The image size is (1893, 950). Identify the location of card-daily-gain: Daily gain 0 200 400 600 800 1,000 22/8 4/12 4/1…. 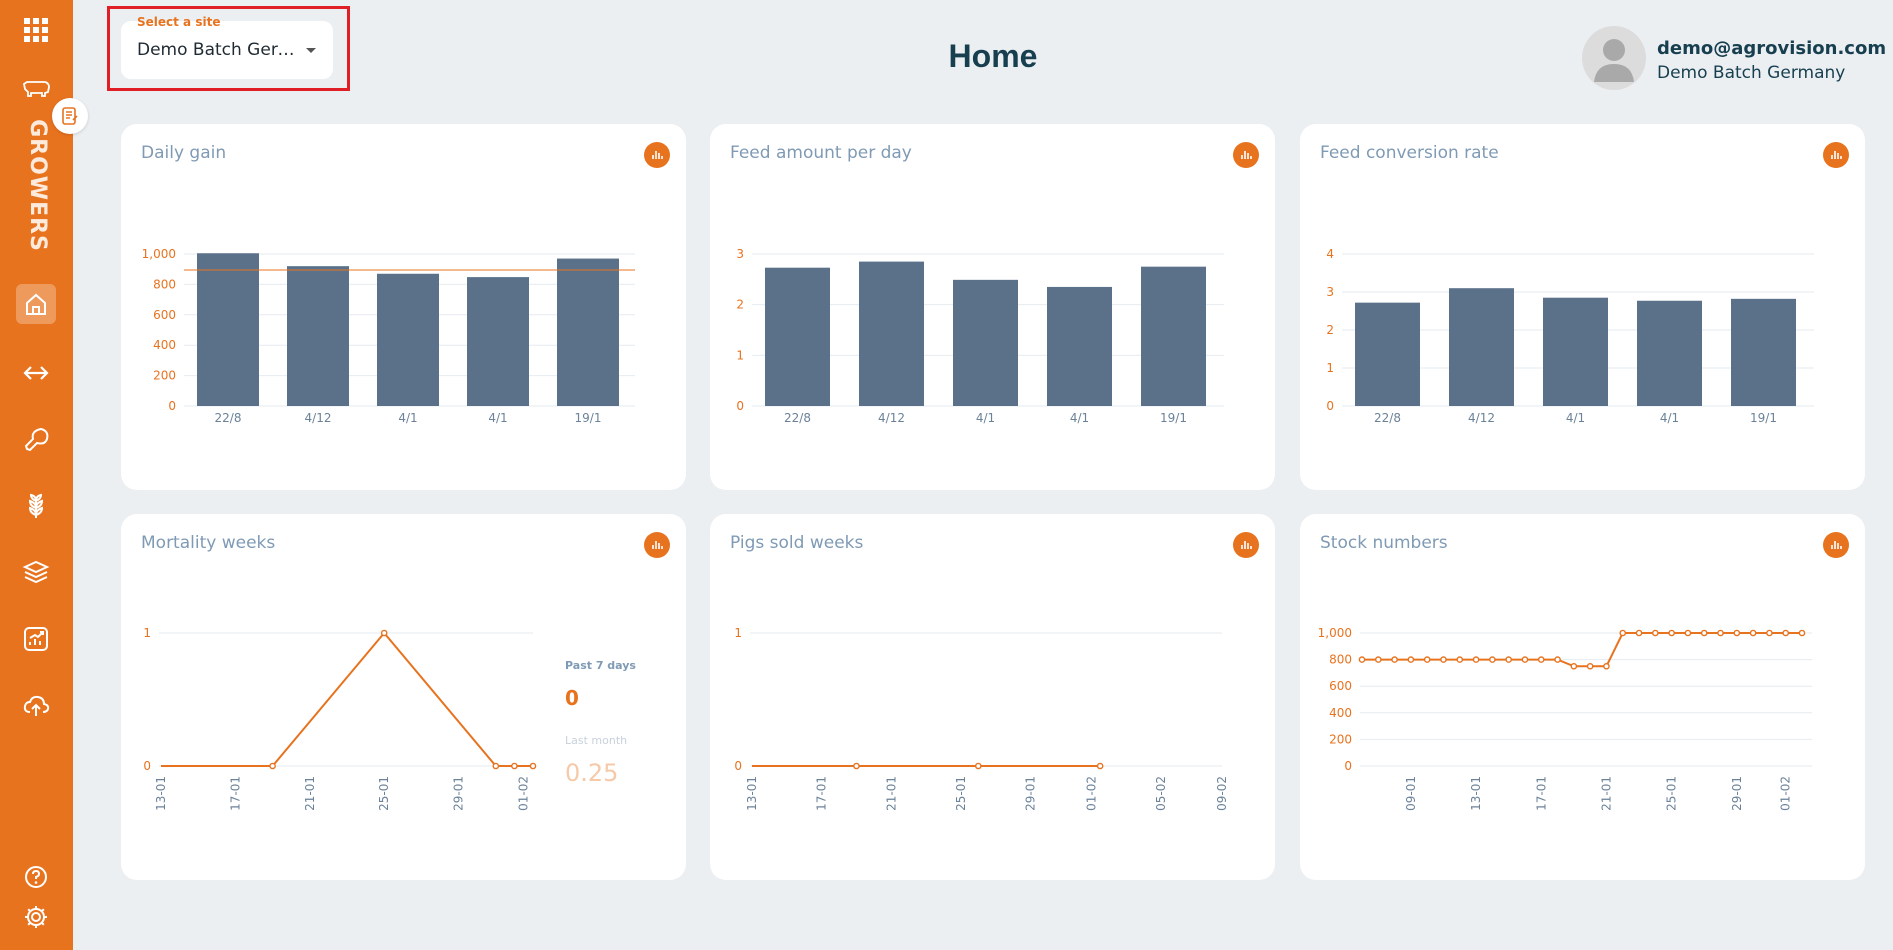
(403, 307).